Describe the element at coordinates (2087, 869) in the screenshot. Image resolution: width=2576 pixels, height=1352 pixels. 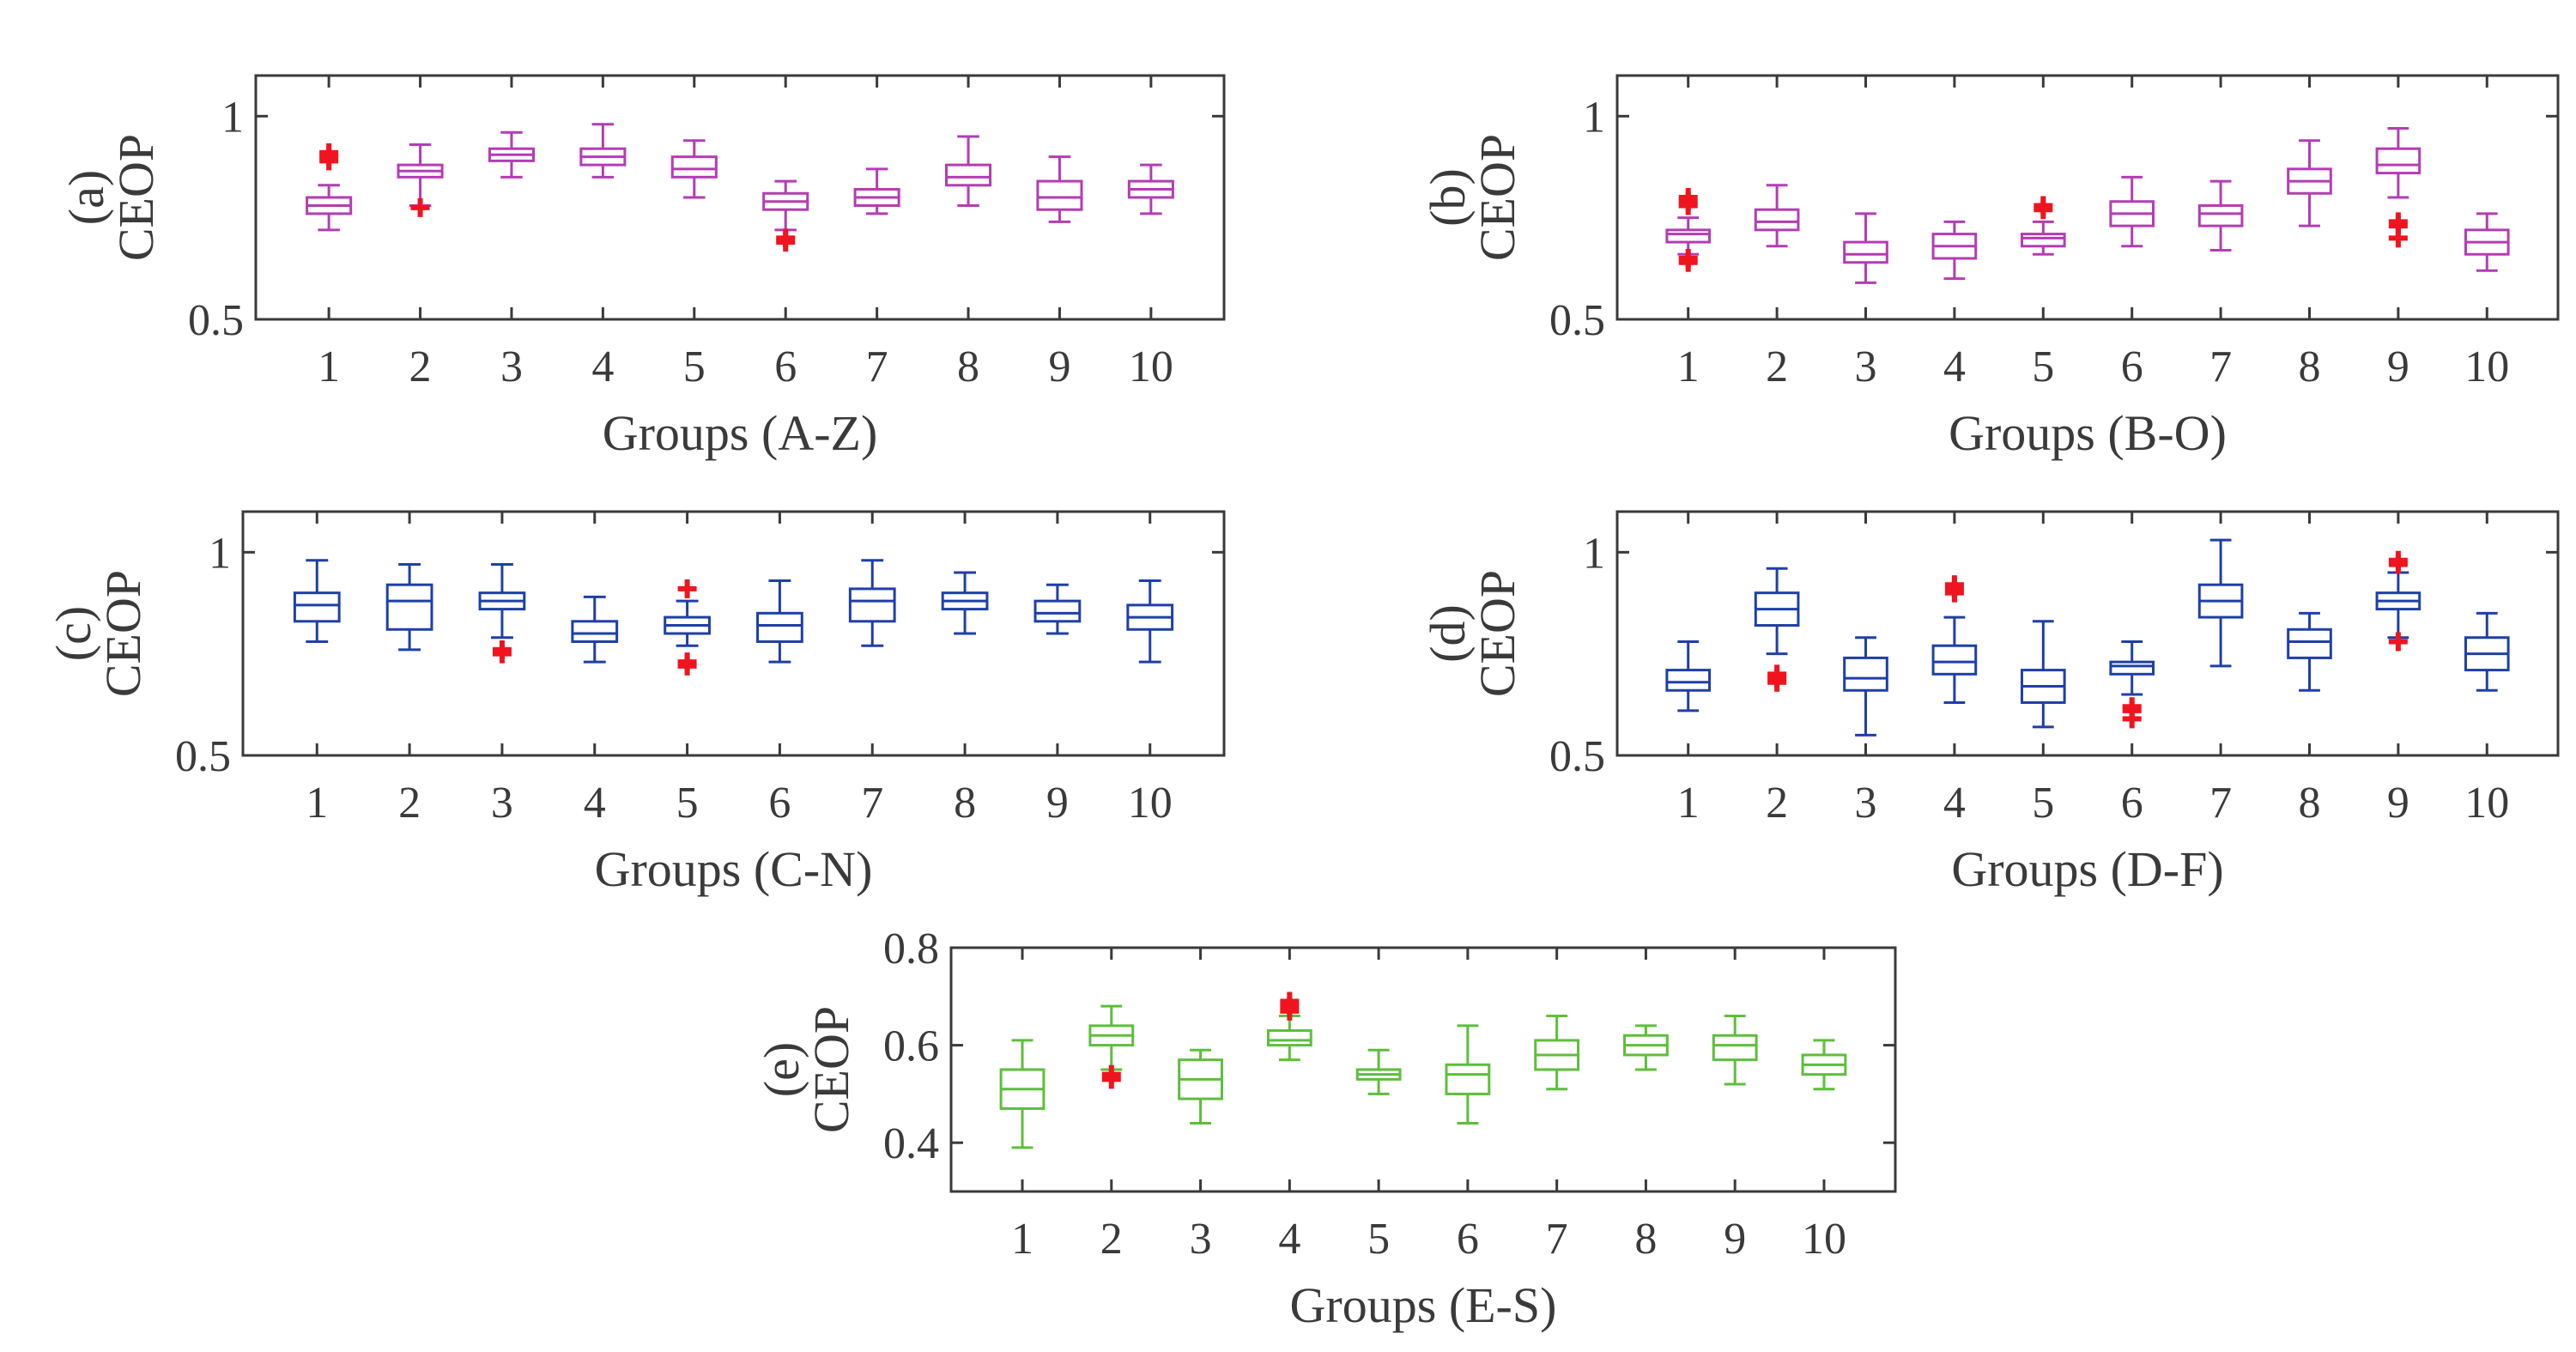
I see `x-axis-label: Groups (D-F)` at that location.